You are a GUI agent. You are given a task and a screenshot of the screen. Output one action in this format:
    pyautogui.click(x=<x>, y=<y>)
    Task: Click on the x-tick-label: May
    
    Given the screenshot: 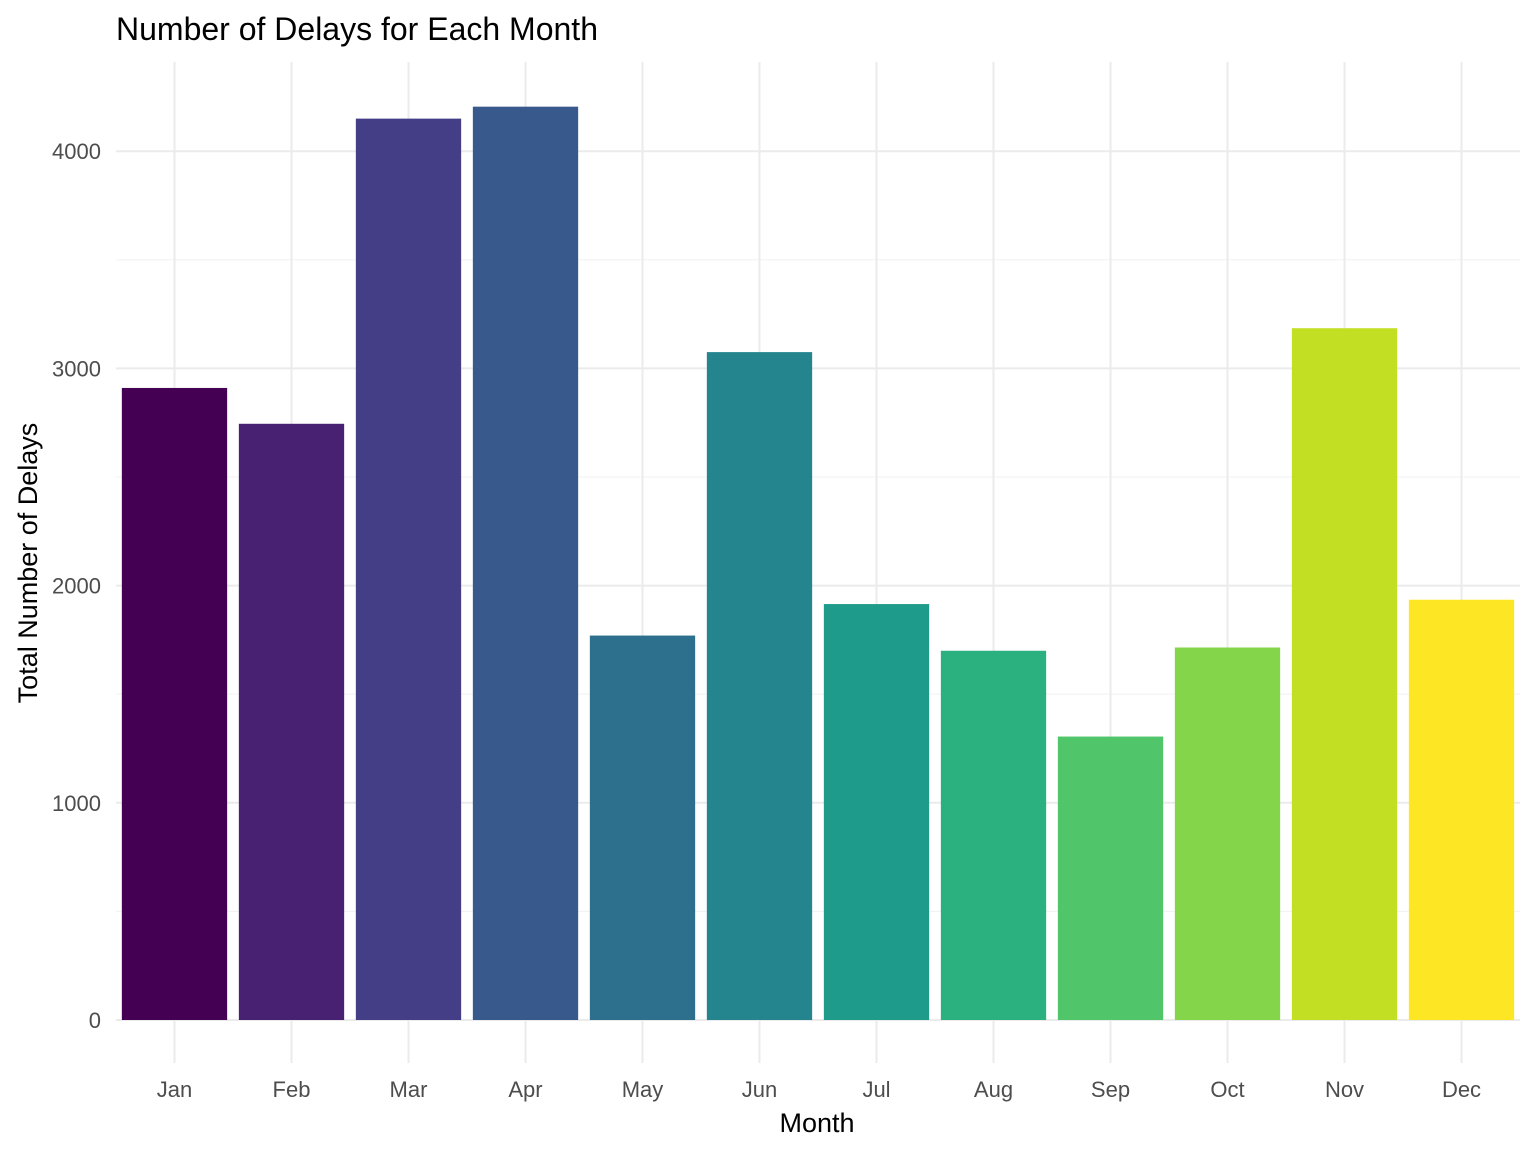 What is the action you would take?
    pyautogui.click(x=643, y=1089)
    